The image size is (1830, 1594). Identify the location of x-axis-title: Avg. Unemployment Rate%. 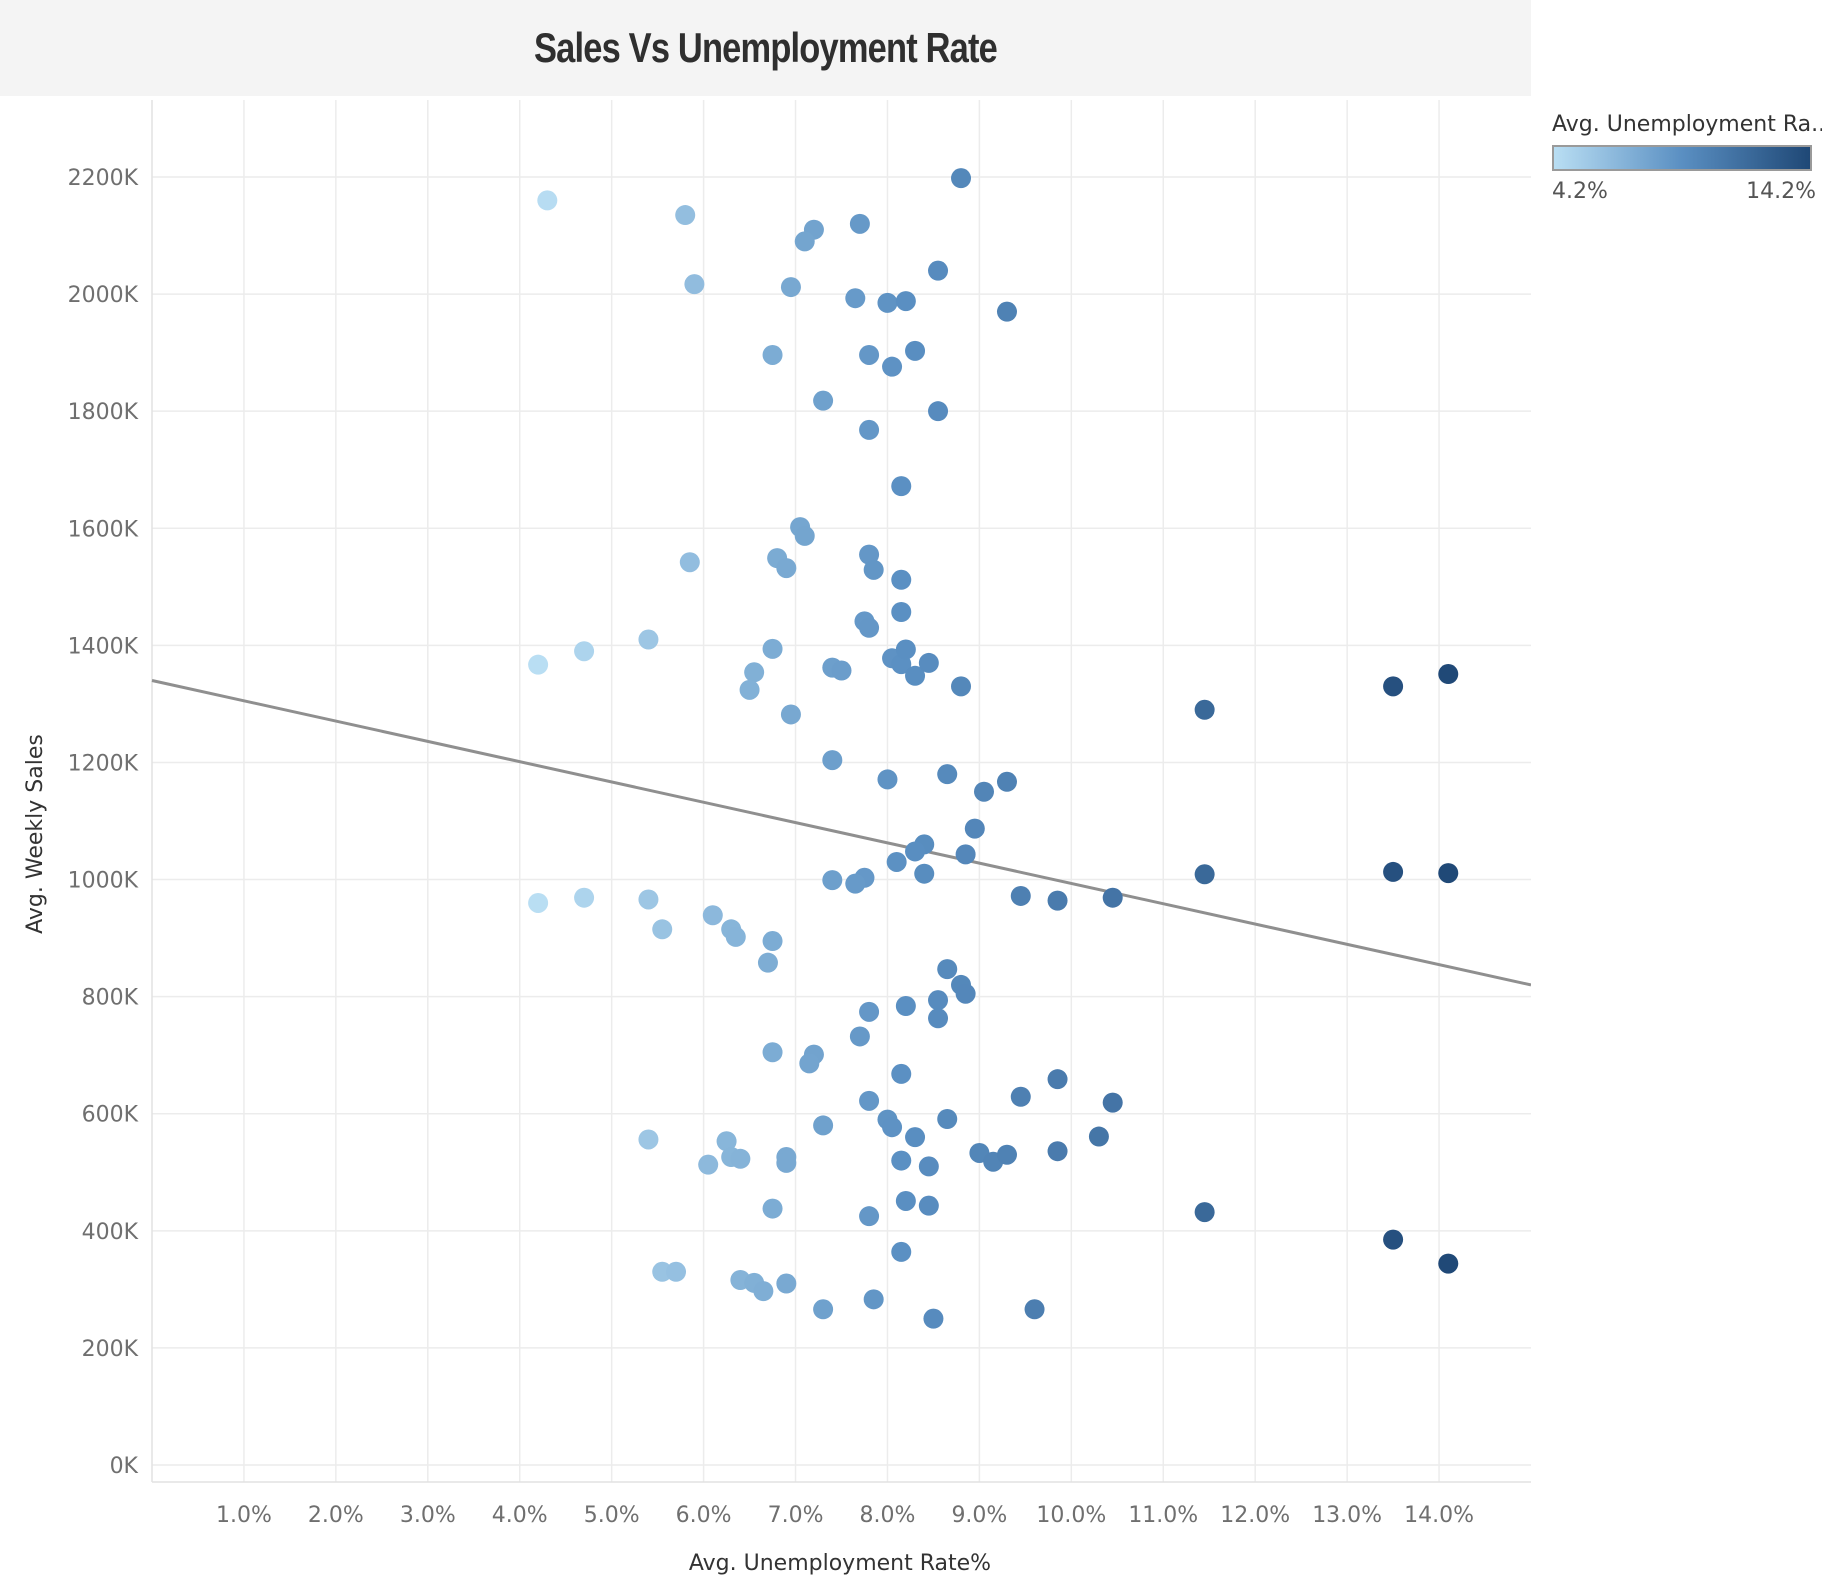
(840, 1563).